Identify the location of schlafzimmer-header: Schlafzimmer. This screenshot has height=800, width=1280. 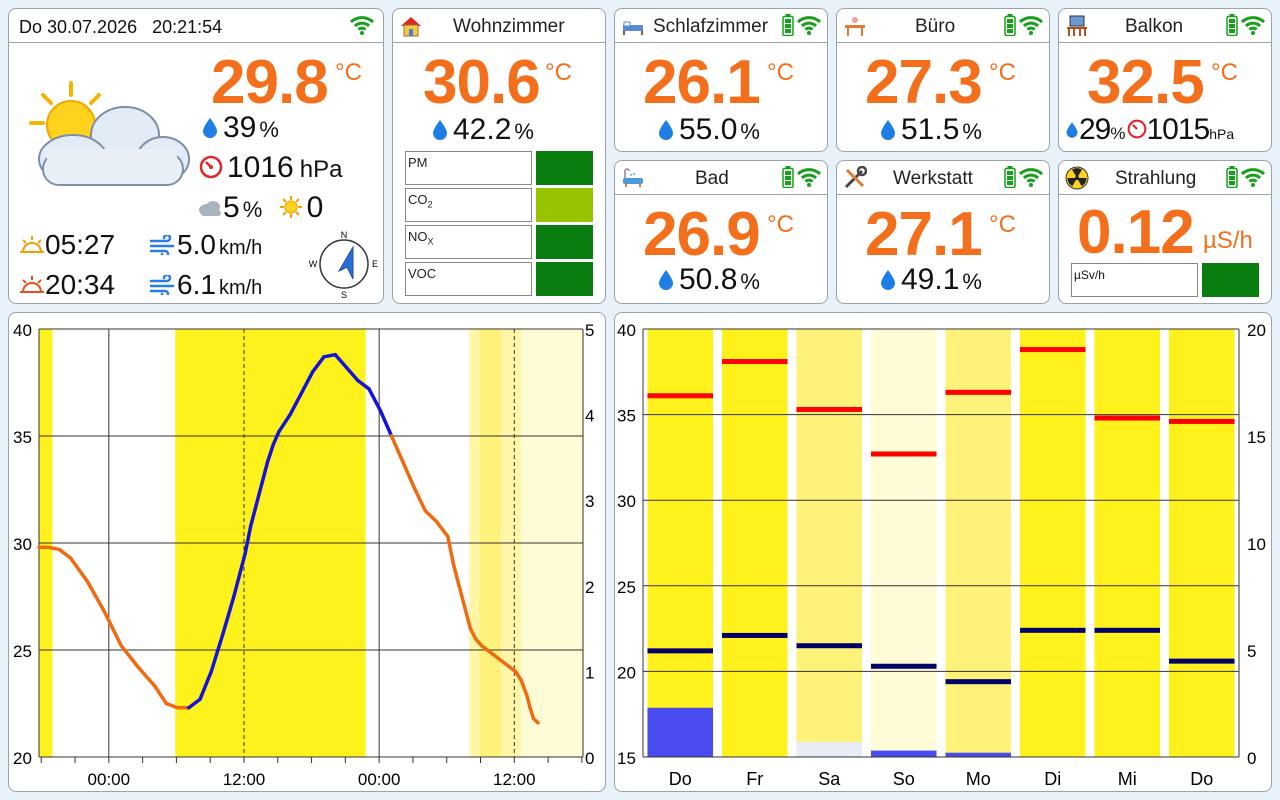
(721, 26).